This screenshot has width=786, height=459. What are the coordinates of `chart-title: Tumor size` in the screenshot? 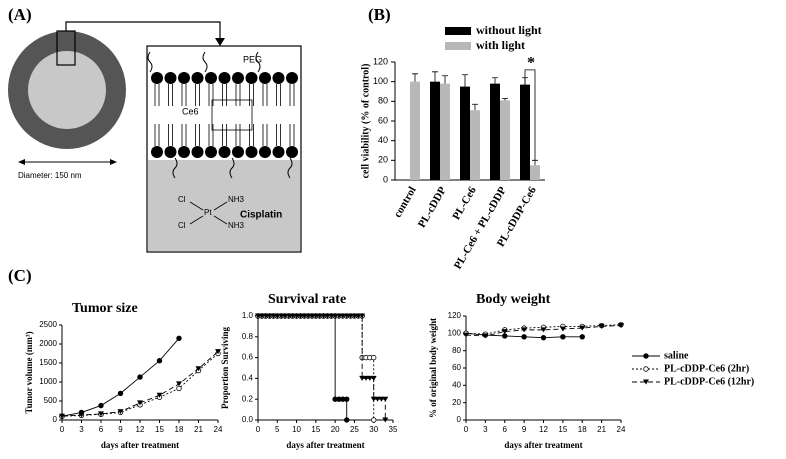 It's located at (105, 308).